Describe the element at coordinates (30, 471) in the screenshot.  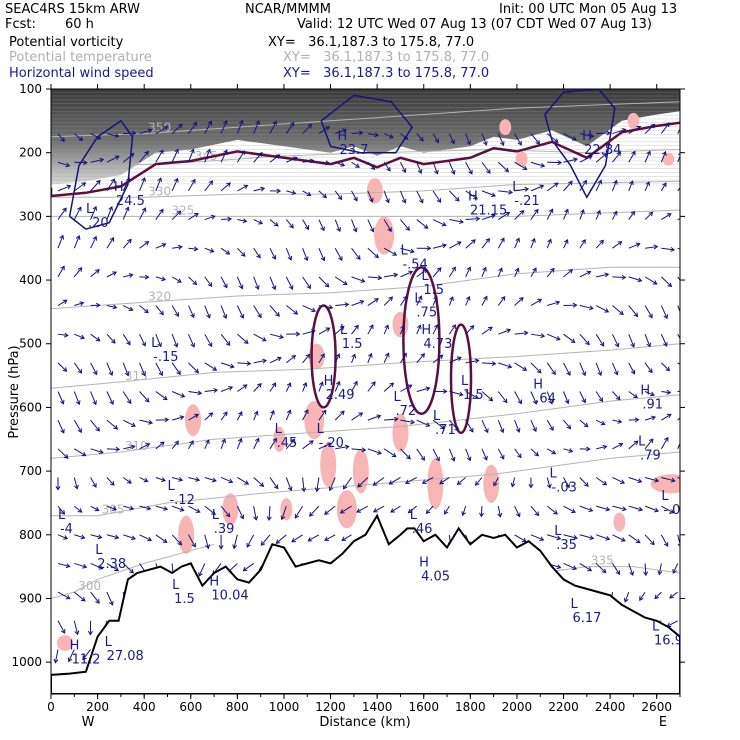
I see `y-tick-label: 700` at that location.